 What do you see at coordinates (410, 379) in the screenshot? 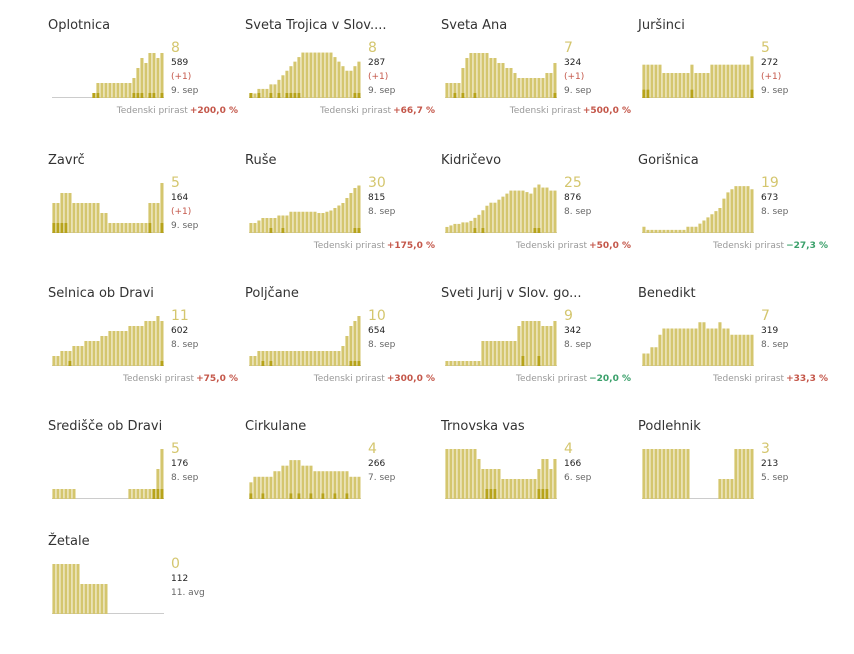
I see `weekly-growth-value: +300,0 %` at bounding box center [410, 379].